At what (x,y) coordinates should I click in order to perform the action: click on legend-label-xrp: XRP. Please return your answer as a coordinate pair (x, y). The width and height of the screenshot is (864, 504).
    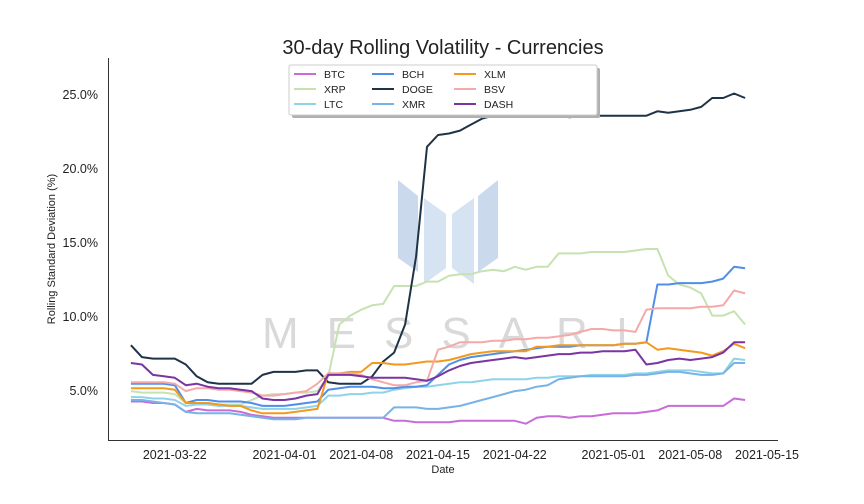
    Looking at the image, I should click on (335, 90).